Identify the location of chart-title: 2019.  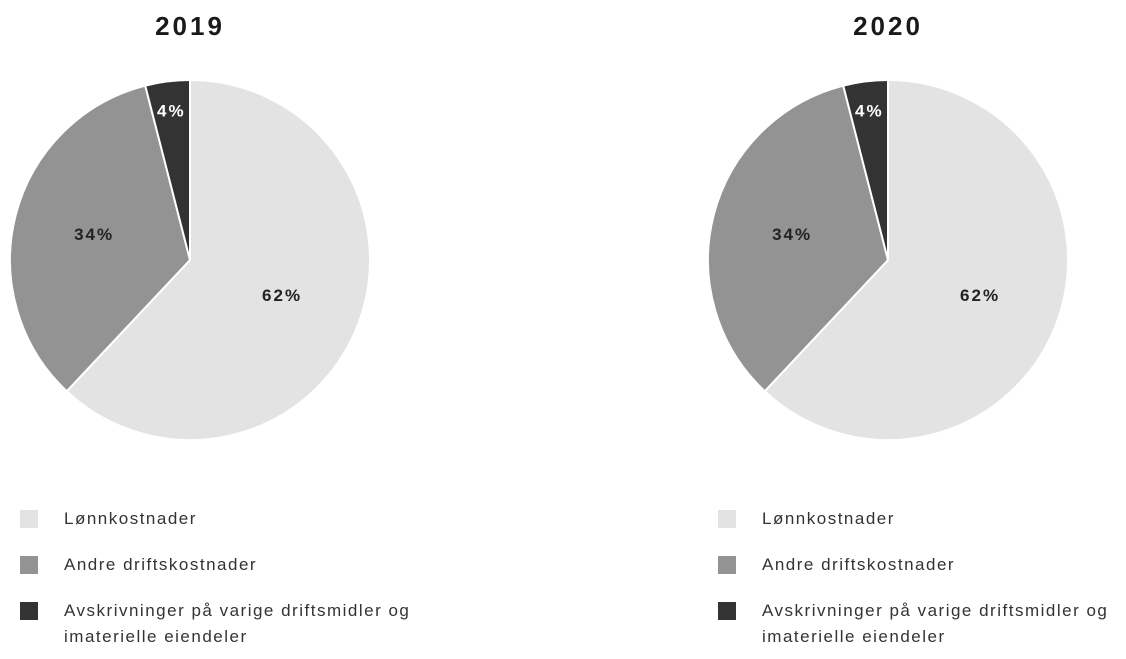
(190, 26).